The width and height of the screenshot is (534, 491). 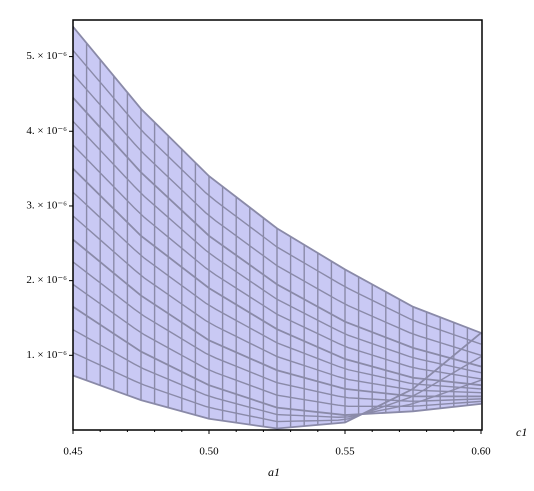 I want to click on y-tick-label: 1. × 10⁻⁶, so click(x=46, y=355).